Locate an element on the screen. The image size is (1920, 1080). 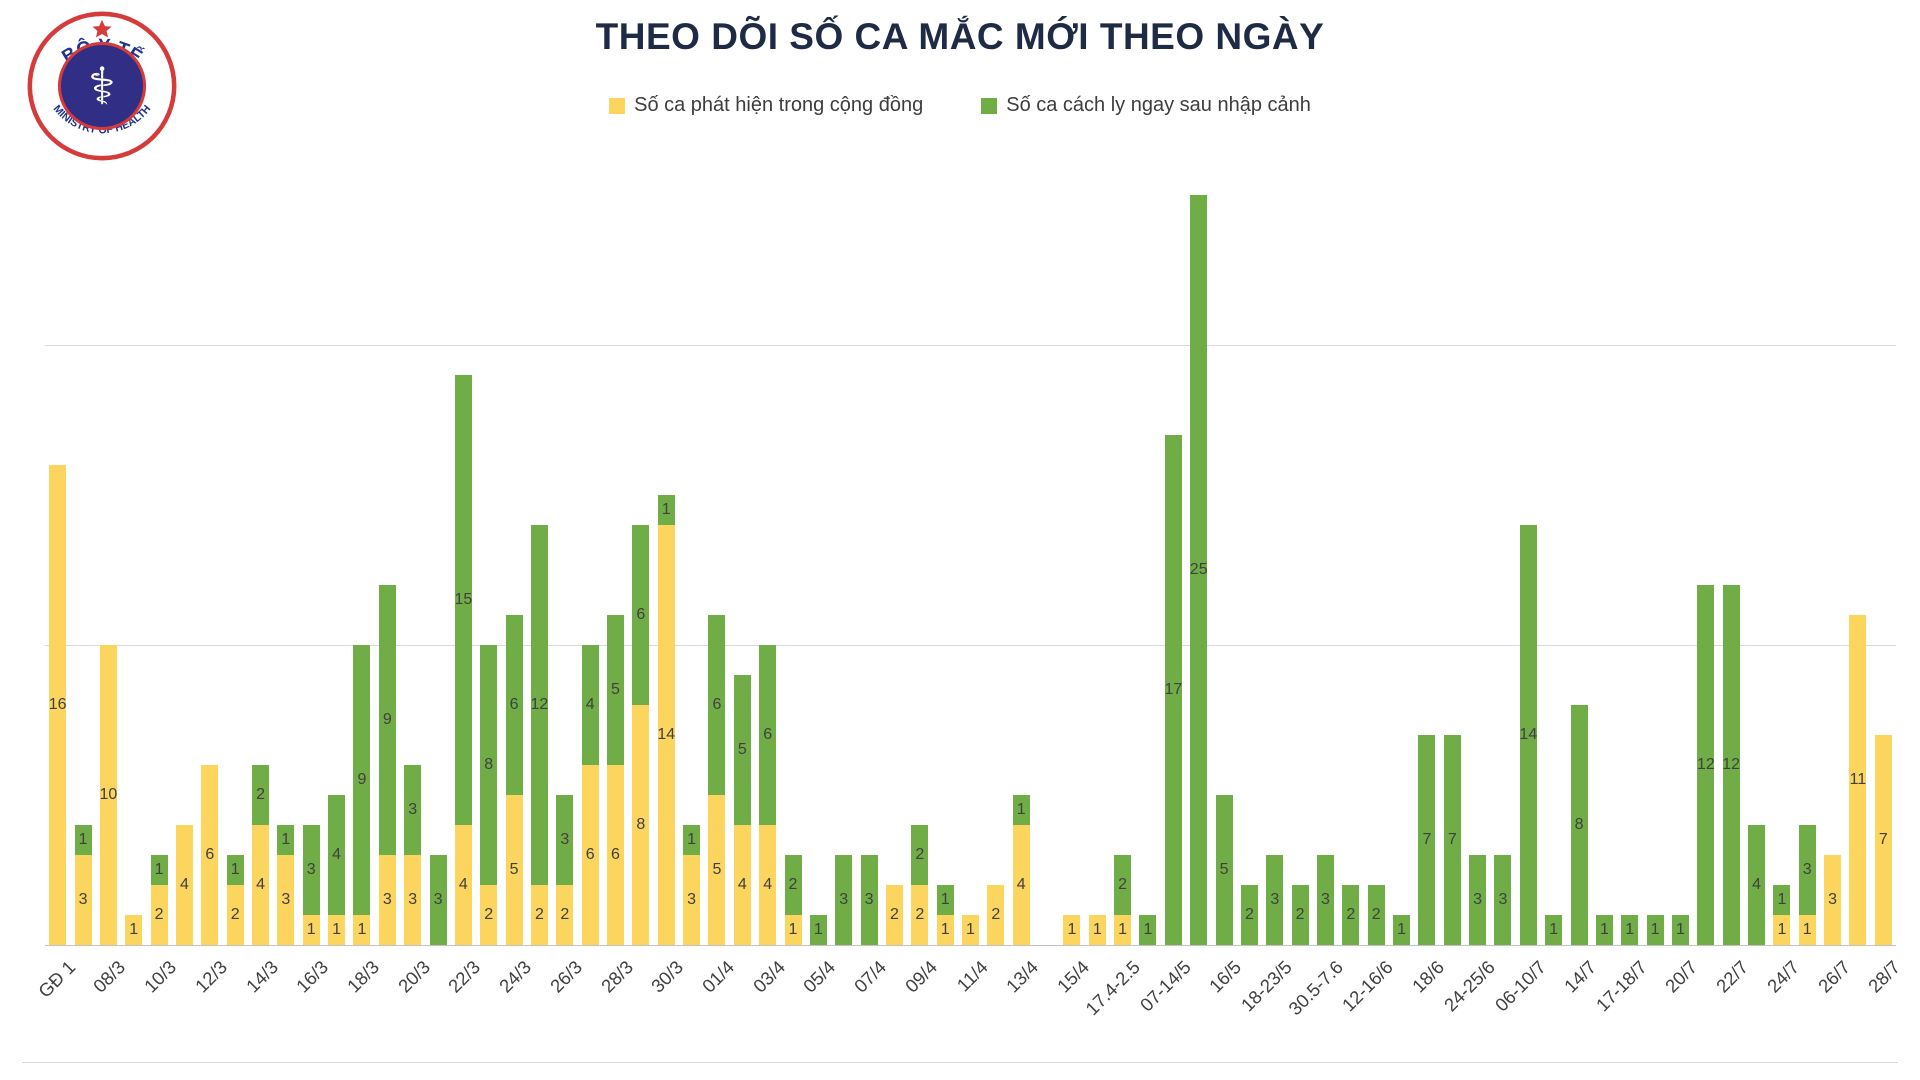
x-axis-label: 20/3 is located at coordinates (413, 976).